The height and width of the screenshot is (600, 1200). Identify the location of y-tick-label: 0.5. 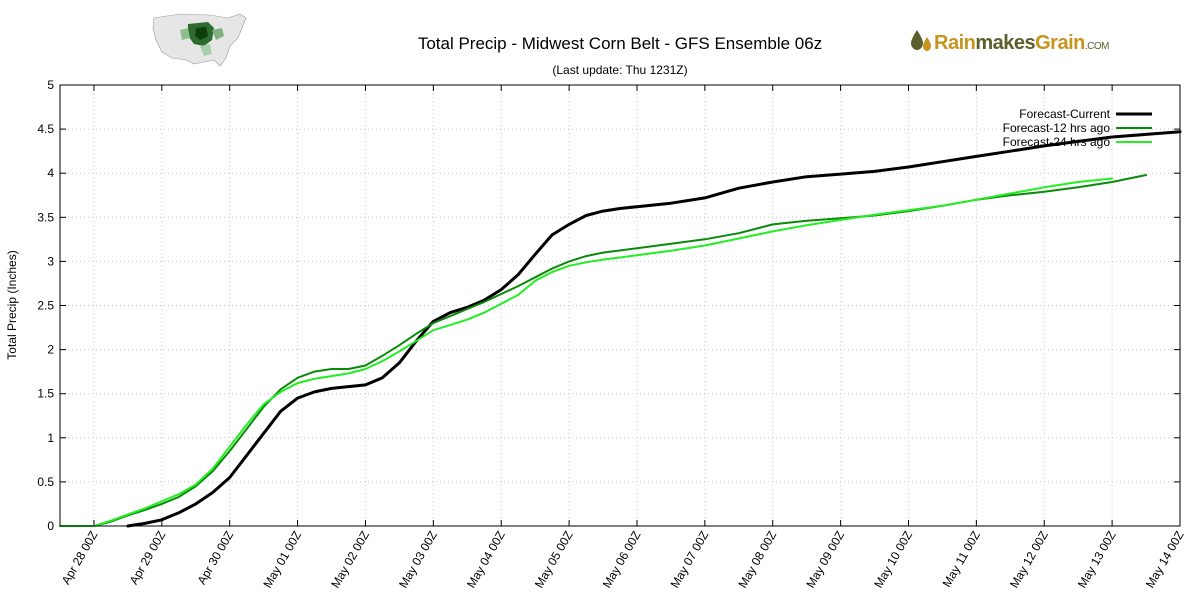
(45, 482).